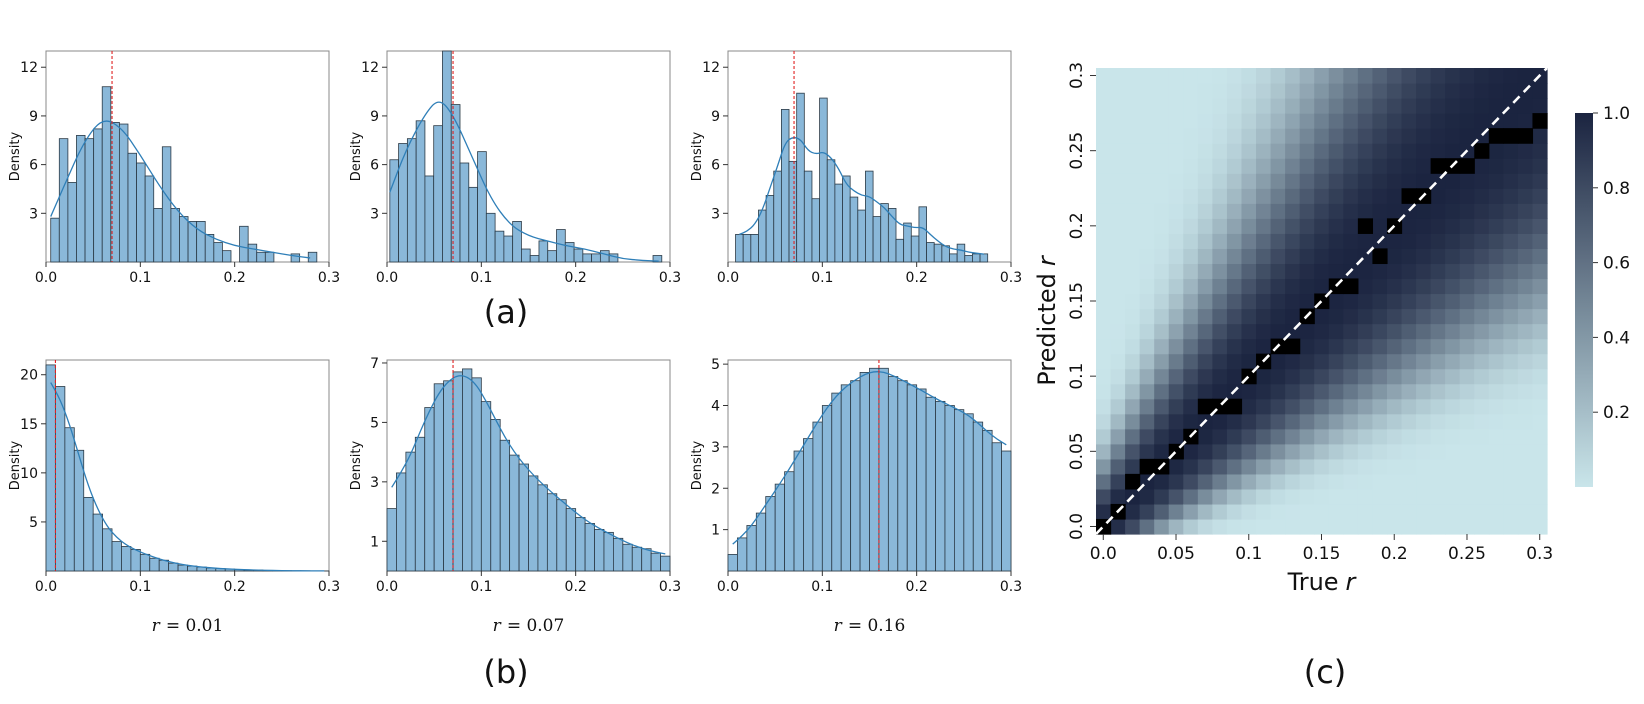  Describe the element at coordinates (29, 68) in the screenshot. I see `y-tick-label: 12` at that location.